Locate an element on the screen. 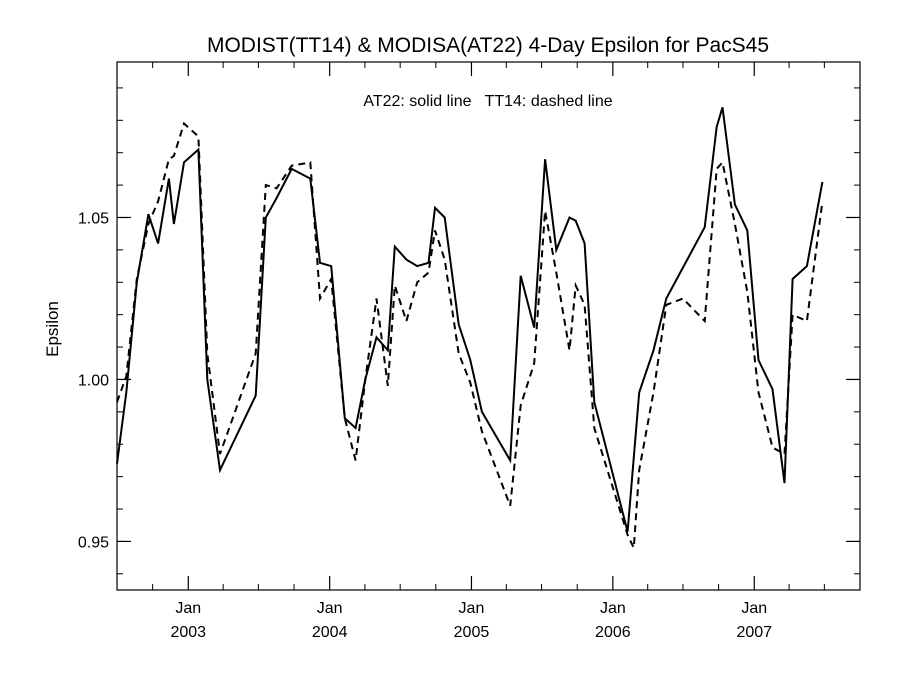 Image resolution: width=900 pixels, height=675 pixels. x-tick-label-year: 2004 is located at coordinates (330, 632).